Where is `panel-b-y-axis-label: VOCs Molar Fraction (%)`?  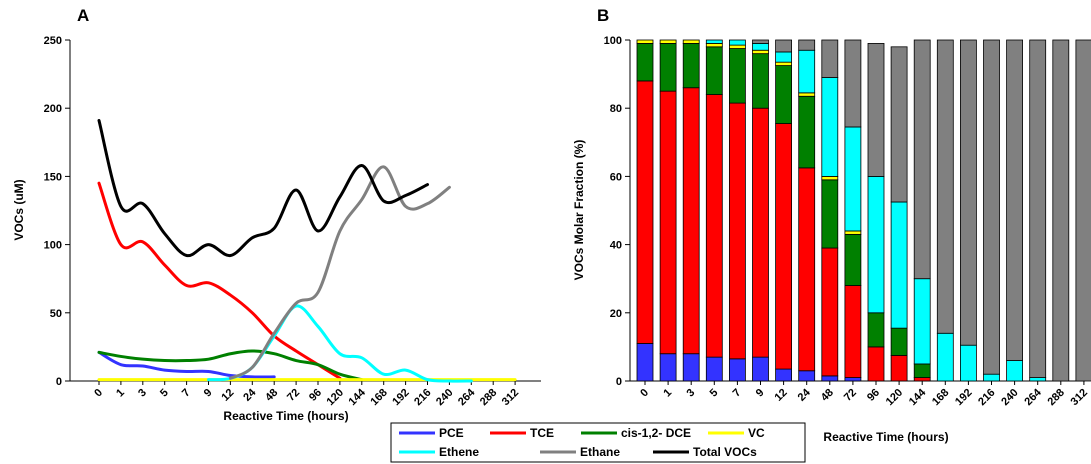 panel-b-y-axis-label: VOCs Molar Fraction (%) is located at coordinates (579, 210).